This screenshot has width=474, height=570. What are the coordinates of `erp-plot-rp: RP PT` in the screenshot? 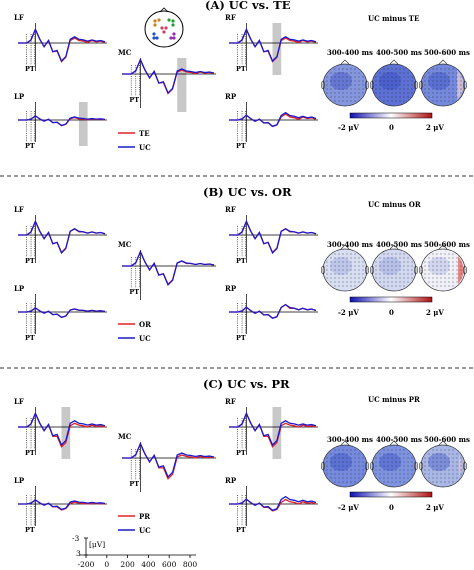 It's located at (271, 121).